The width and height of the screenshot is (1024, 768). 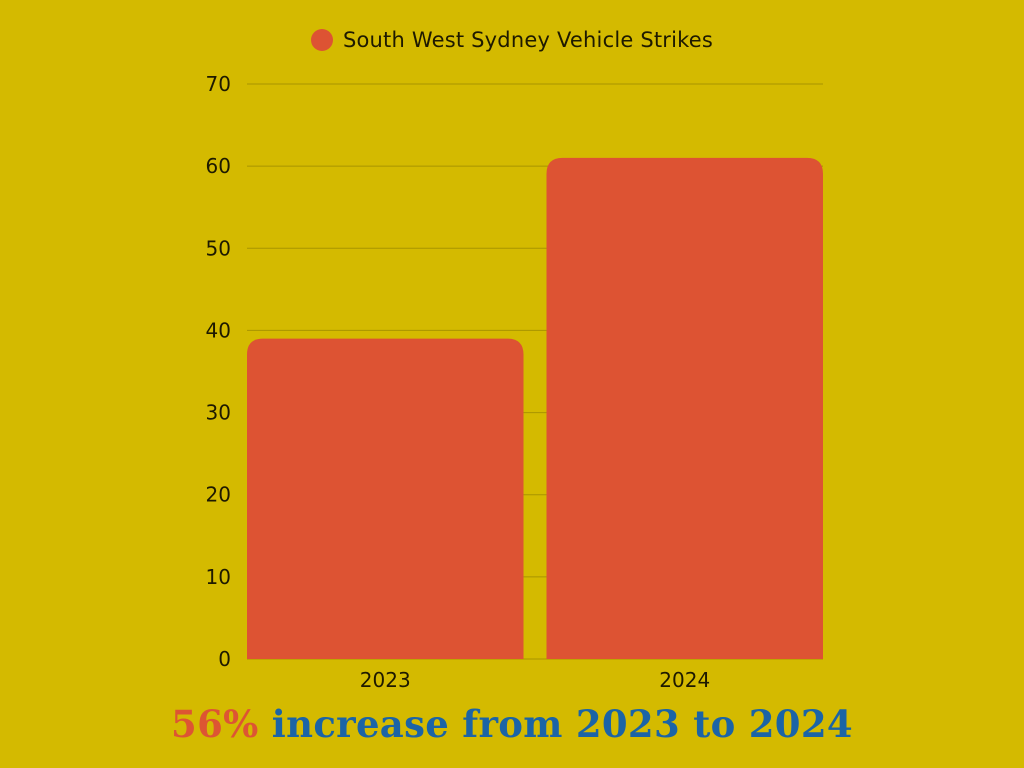 What do you see at coordinates (562, 724) in the screenshot?
I see `caption-text: increase from 2023 to 2024` at bounding box center [562, 724].